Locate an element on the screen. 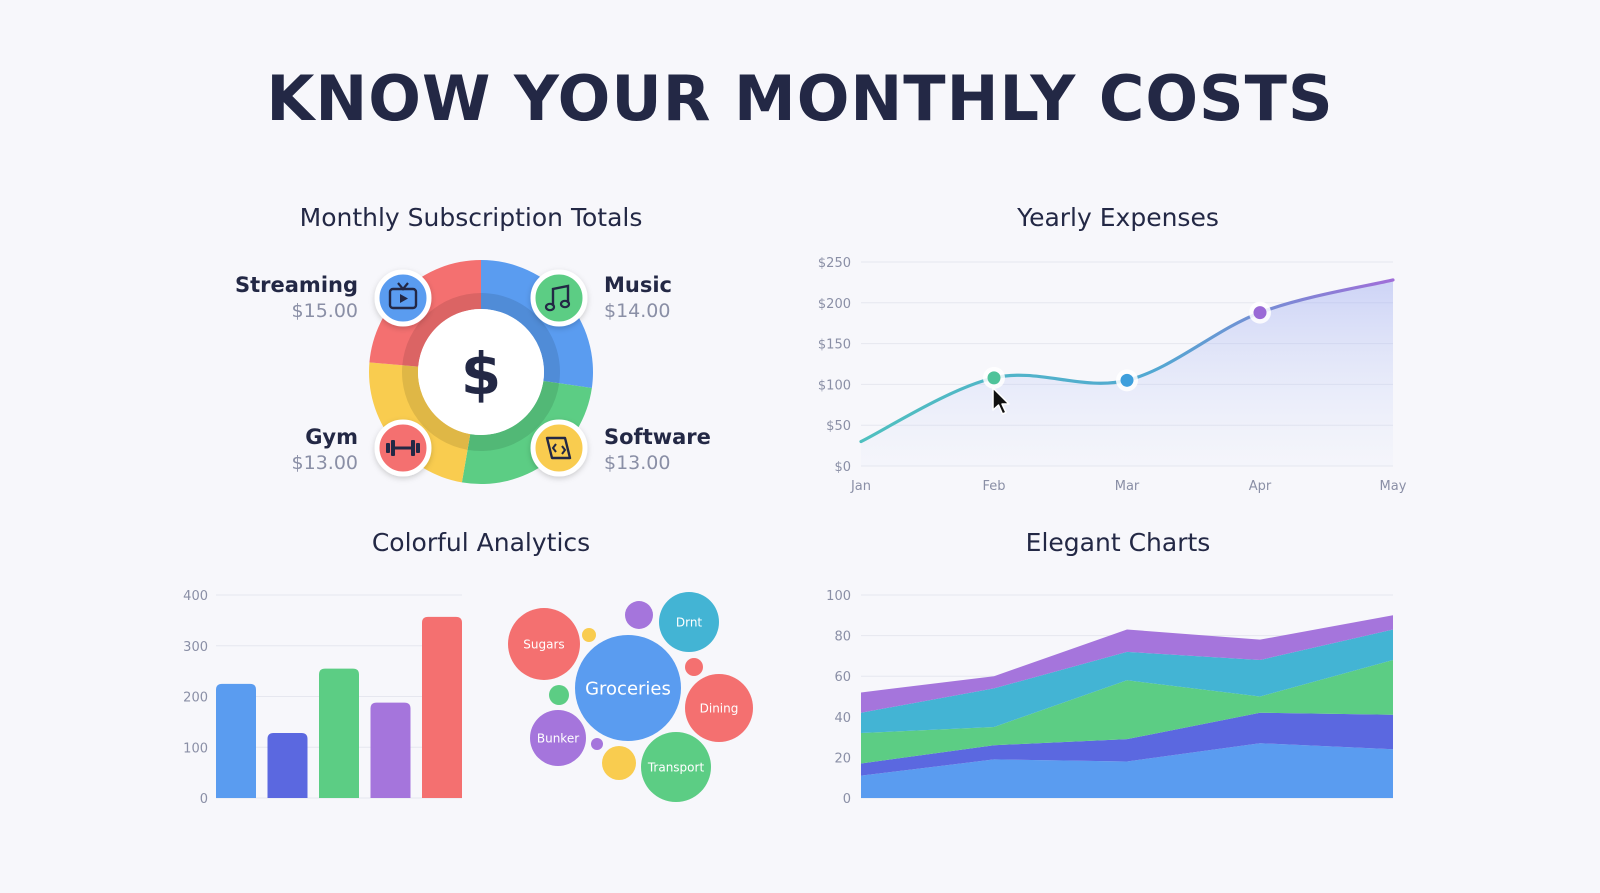  colorful-analytics-title: Colorful Analytics is located at coordinates (481, 542).